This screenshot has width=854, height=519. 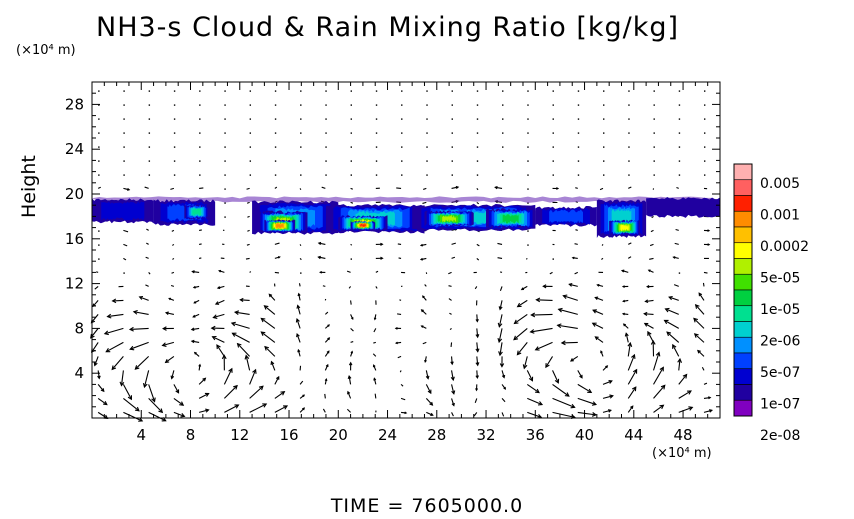 I want to click on x-tick-label: 4, so click(x=141, y=435).